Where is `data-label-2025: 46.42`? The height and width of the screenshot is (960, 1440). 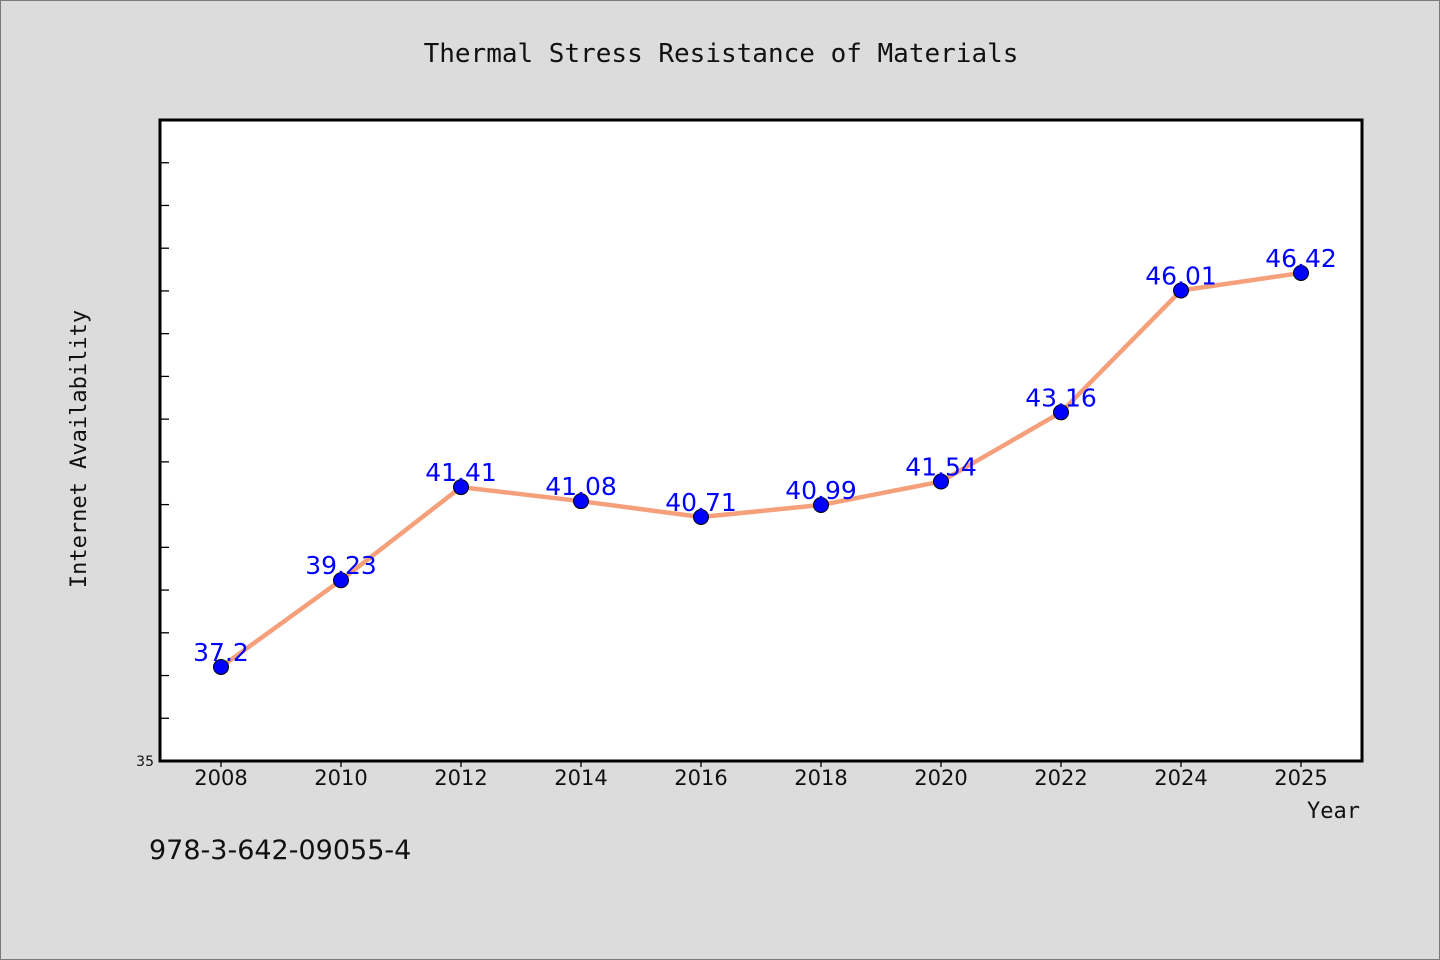
data-label-2025: 46.42 is located at coordinates (1301, 258).